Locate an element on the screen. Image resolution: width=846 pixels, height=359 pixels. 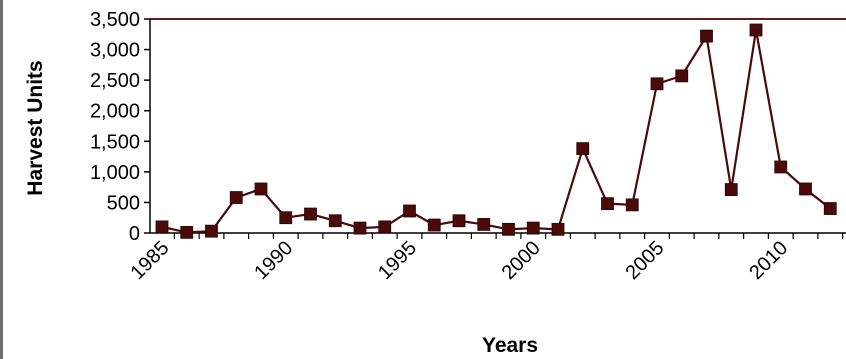
x-tick-label: 2010 is located at coordinates (768, 260).